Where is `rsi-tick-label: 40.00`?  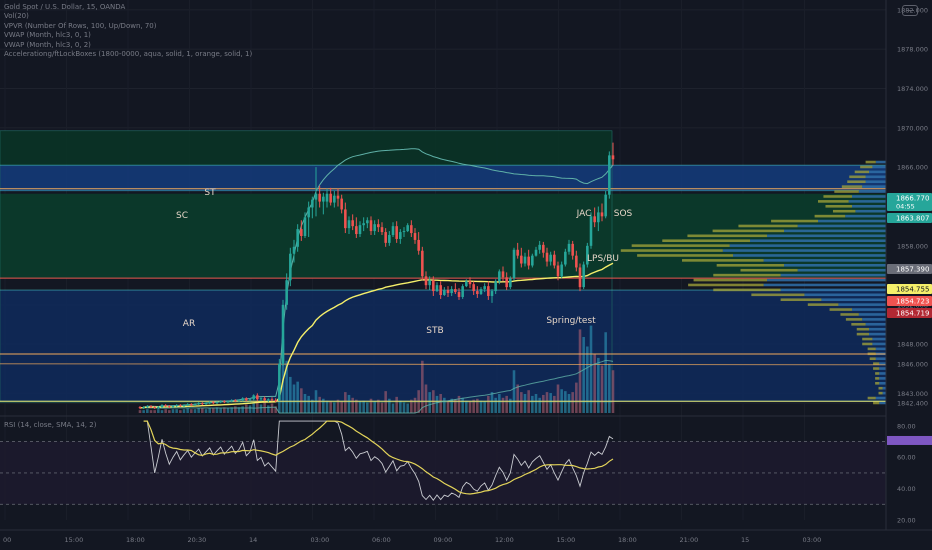
rsi-tick-label: 40.00 is located at coordinates (906, 489).